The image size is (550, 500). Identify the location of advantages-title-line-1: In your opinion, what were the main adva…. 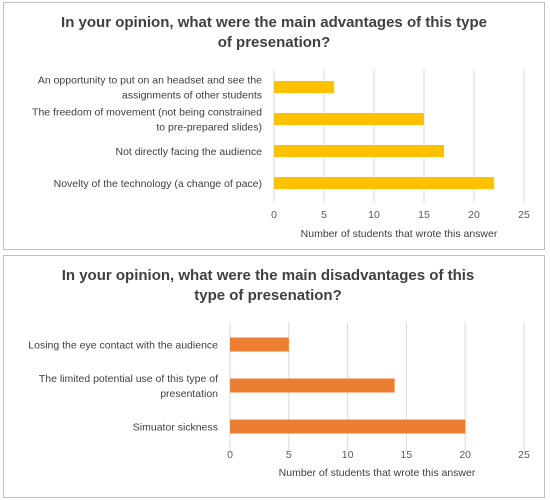
(274, 22).